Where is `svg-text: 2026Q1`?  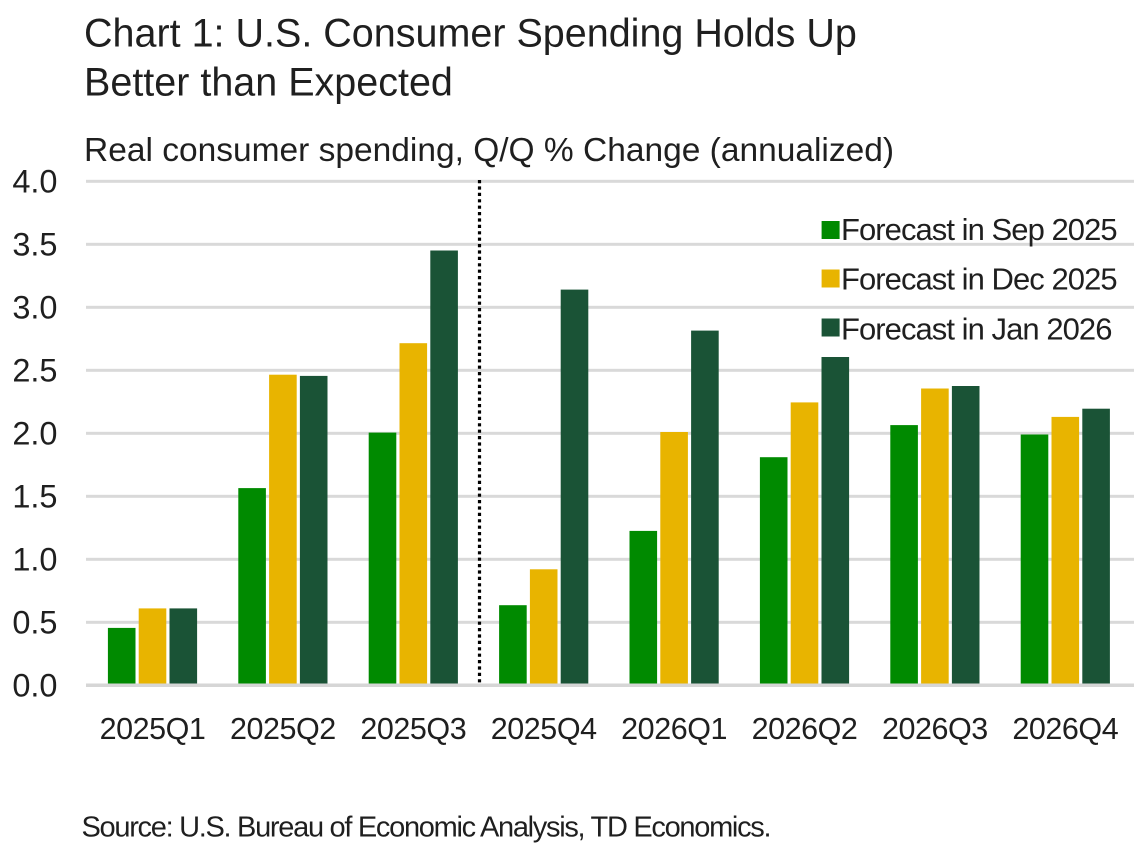
svg-text: 2026Q1 is located at coordinates (674, 729).